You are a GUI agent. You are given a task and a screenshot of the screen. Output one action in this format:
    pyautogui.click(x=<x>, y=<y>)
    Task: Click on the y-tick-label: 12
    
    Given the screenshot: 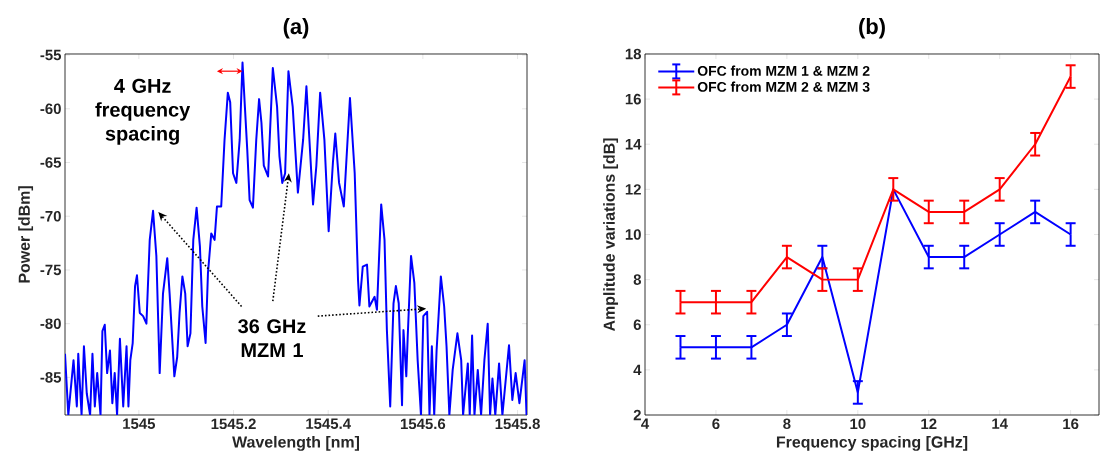 What is the action you would take?
    pyautogui.click(x=633, y=189)
    